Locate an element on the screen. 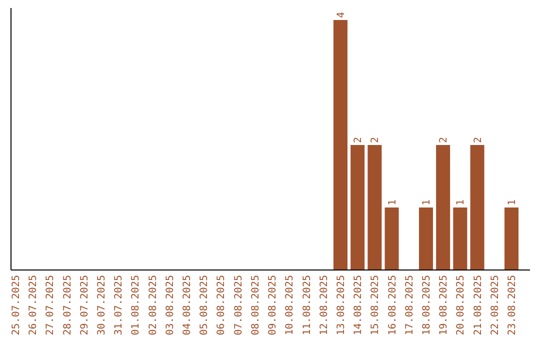 This screenshot has width=540, height=340. x-tick-label: 27.07.2025 is located at coordinates (50, 305).